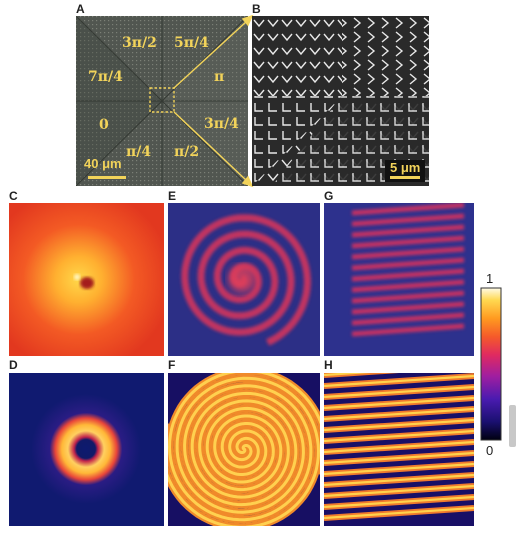  What do you see at coordinates (80, 9) in the screenshot?
I see `panel-label-a: A` at bounding box center [80, 9].